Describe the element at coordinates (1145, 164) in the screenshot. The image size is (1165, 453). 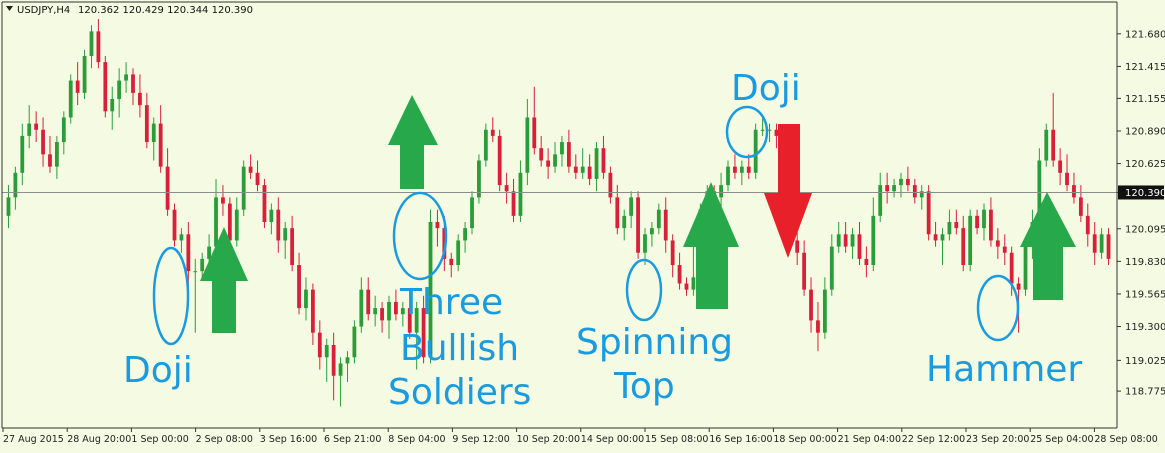
I see `y-tick-label: 120.625` at that location.